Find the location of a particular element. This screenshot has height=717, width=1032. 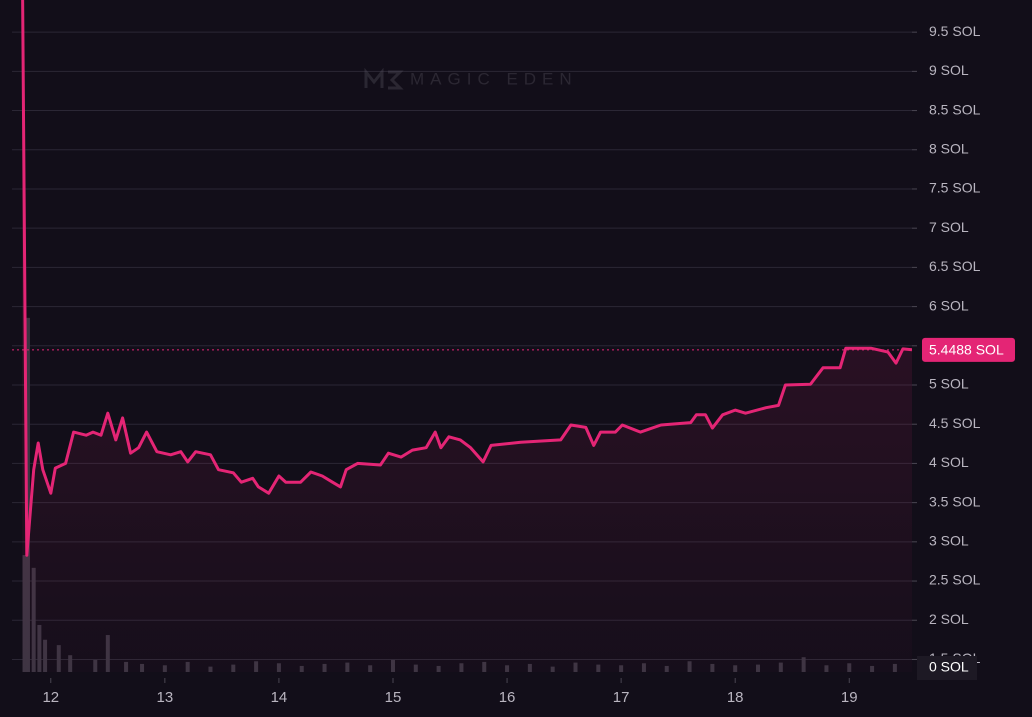

x-tick-label: 19 is located at coordinates (849, 697).